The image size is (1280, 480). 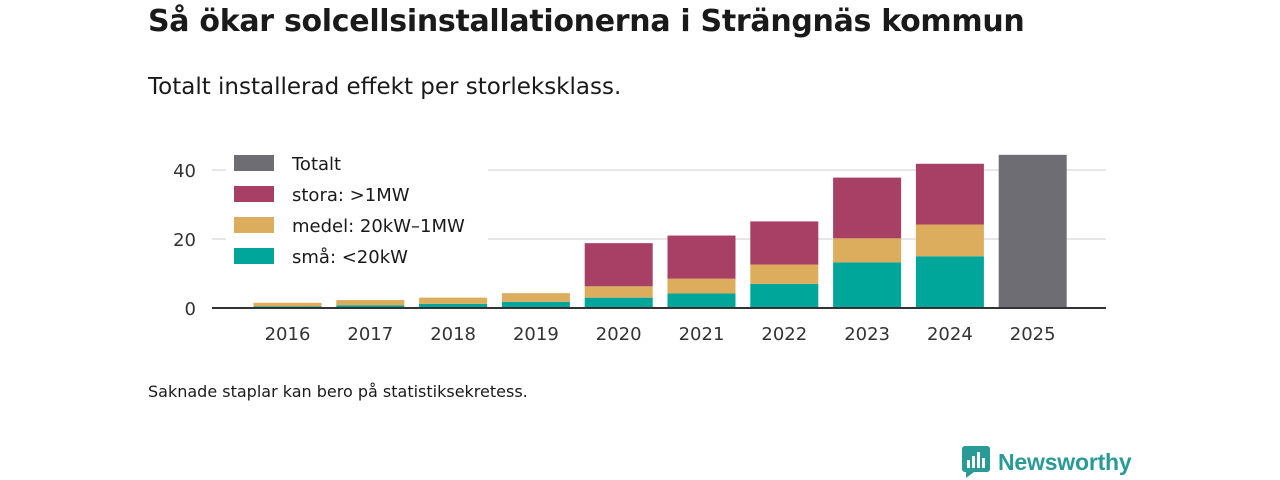 I want to click on y-tick-label-20: 20, so click(x=184, y=240).